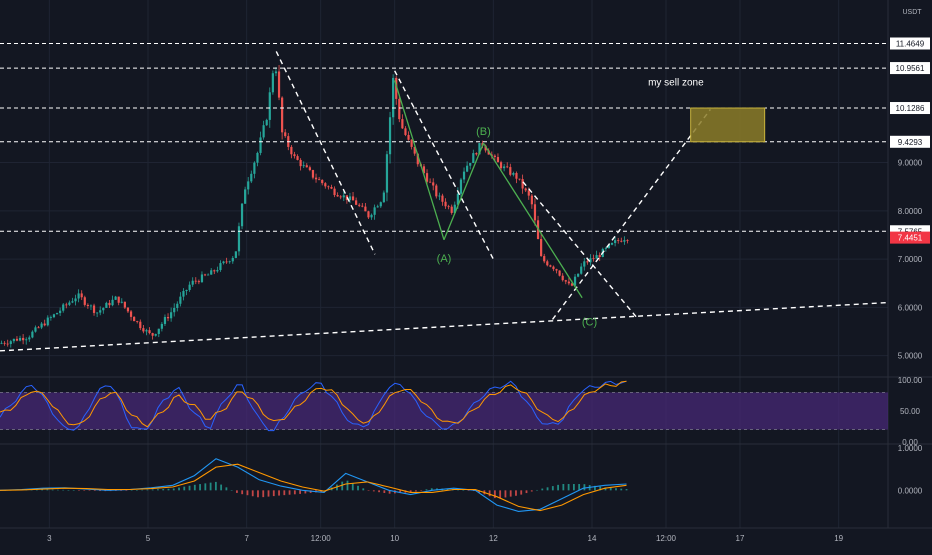 The height and width of the screenshot is (555, 932). I want to click on sell-zone-box, so click(728, 125).